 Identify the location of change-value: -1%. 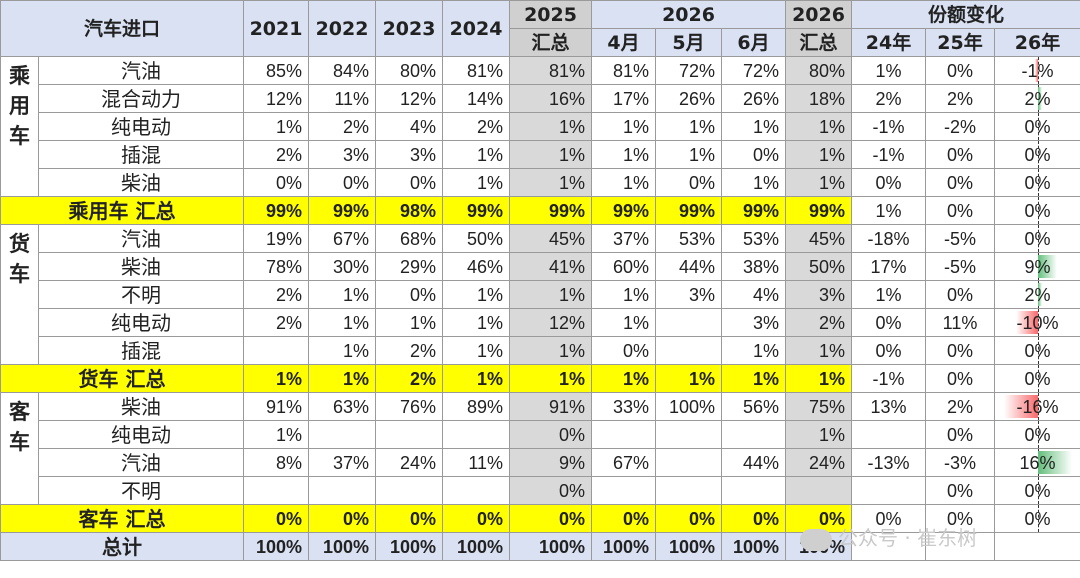
(1037, 70).